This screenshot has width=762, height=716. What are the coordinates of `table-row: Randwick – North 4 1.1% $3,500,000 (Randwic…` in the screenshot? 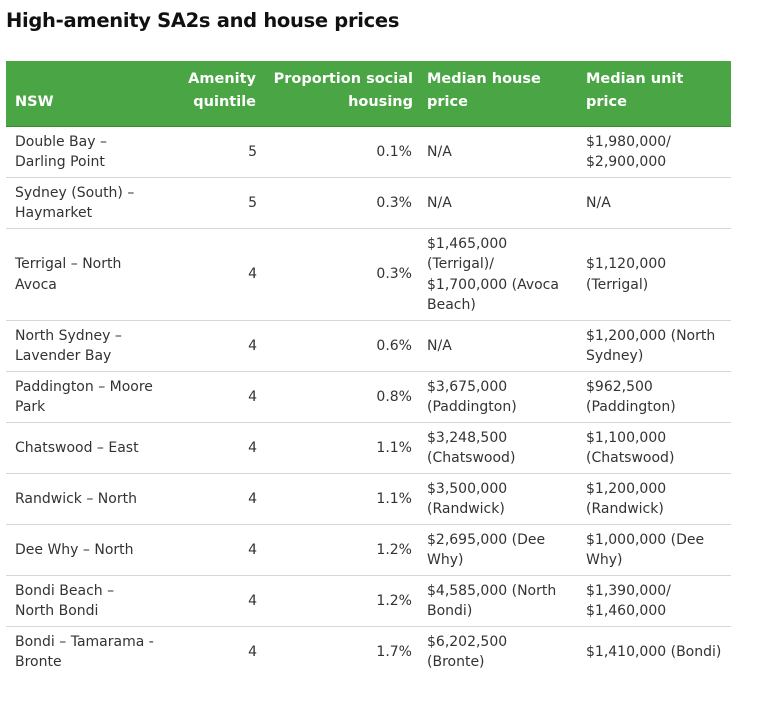 It's located at (368, 499).